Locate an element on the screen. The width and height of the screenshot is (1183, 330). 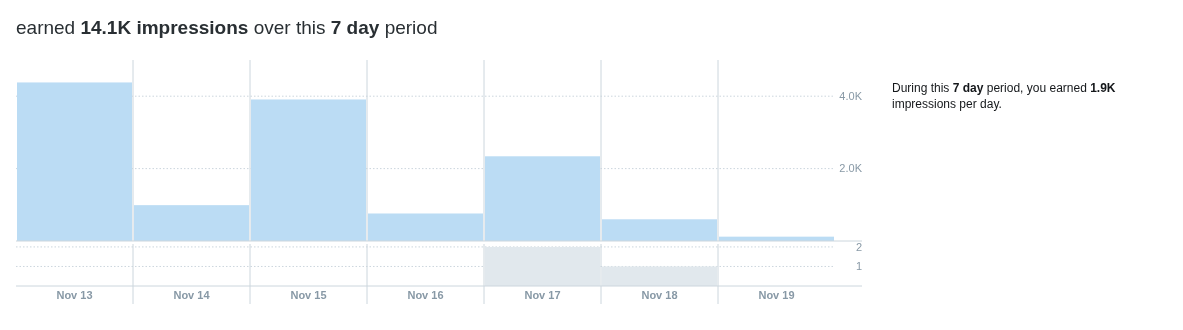
x-tick-label: Nov 16 is located at coordinates (425, 295).